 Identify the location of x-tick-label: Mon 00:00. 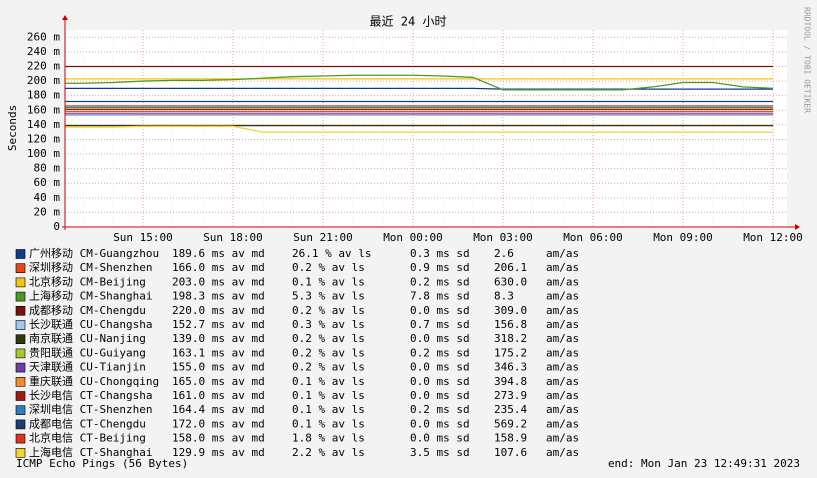
(413, 237).